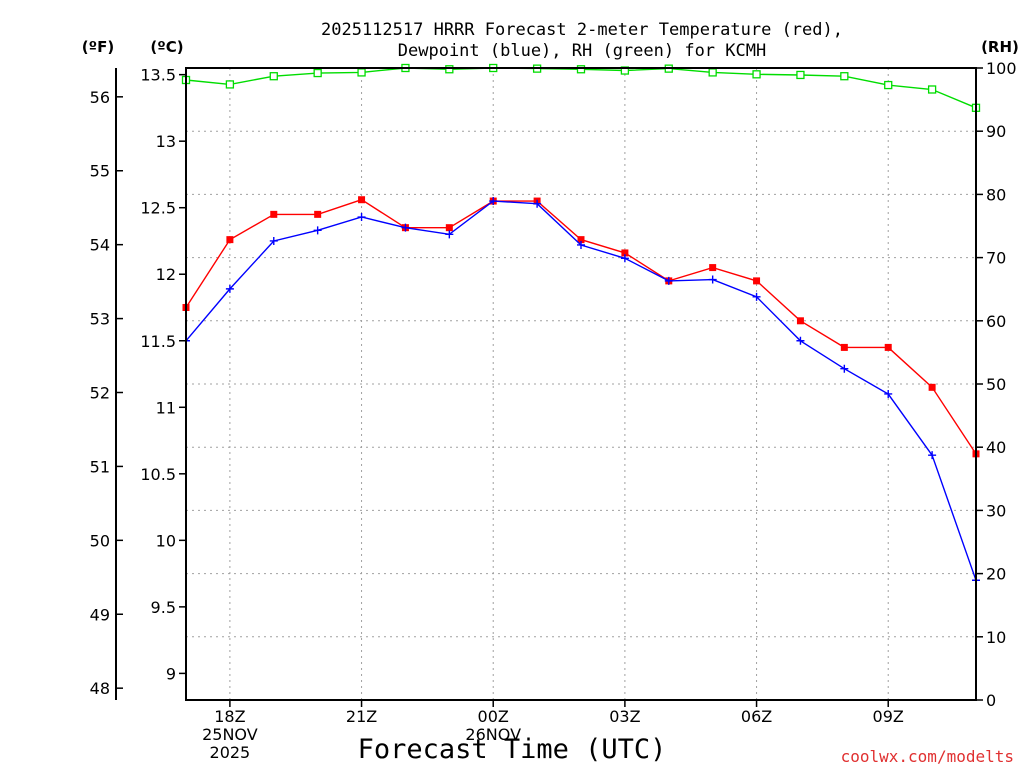  I want to click on celsius-tick-label: 11.5, so click(158, 341).